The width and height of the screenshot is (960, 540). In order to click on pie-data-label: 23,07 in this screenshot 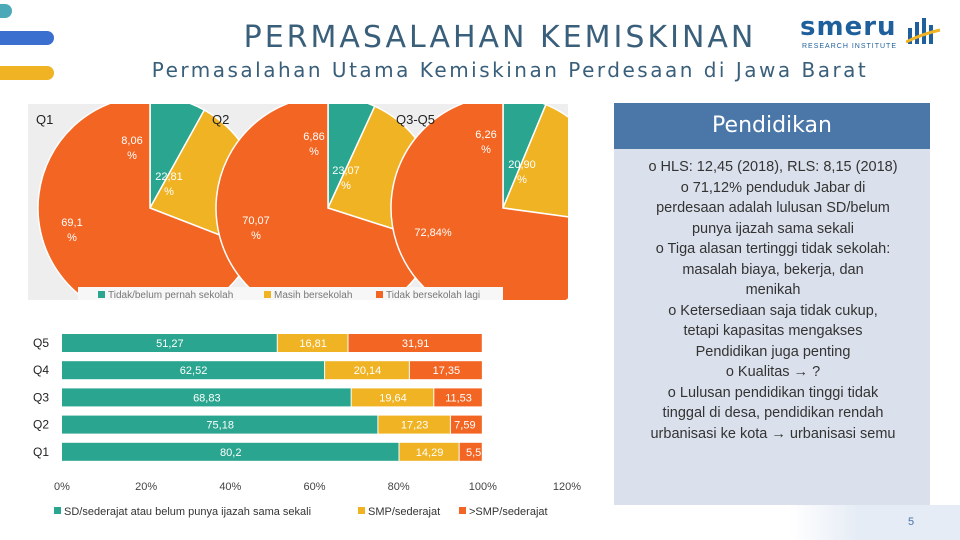, I will do `click(346, 171)`.